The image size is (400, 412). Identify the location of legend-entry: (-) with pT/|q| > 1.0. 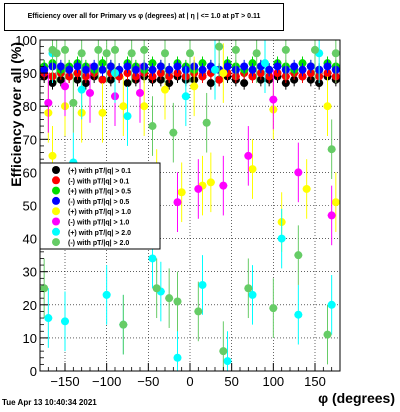
(98, 223).